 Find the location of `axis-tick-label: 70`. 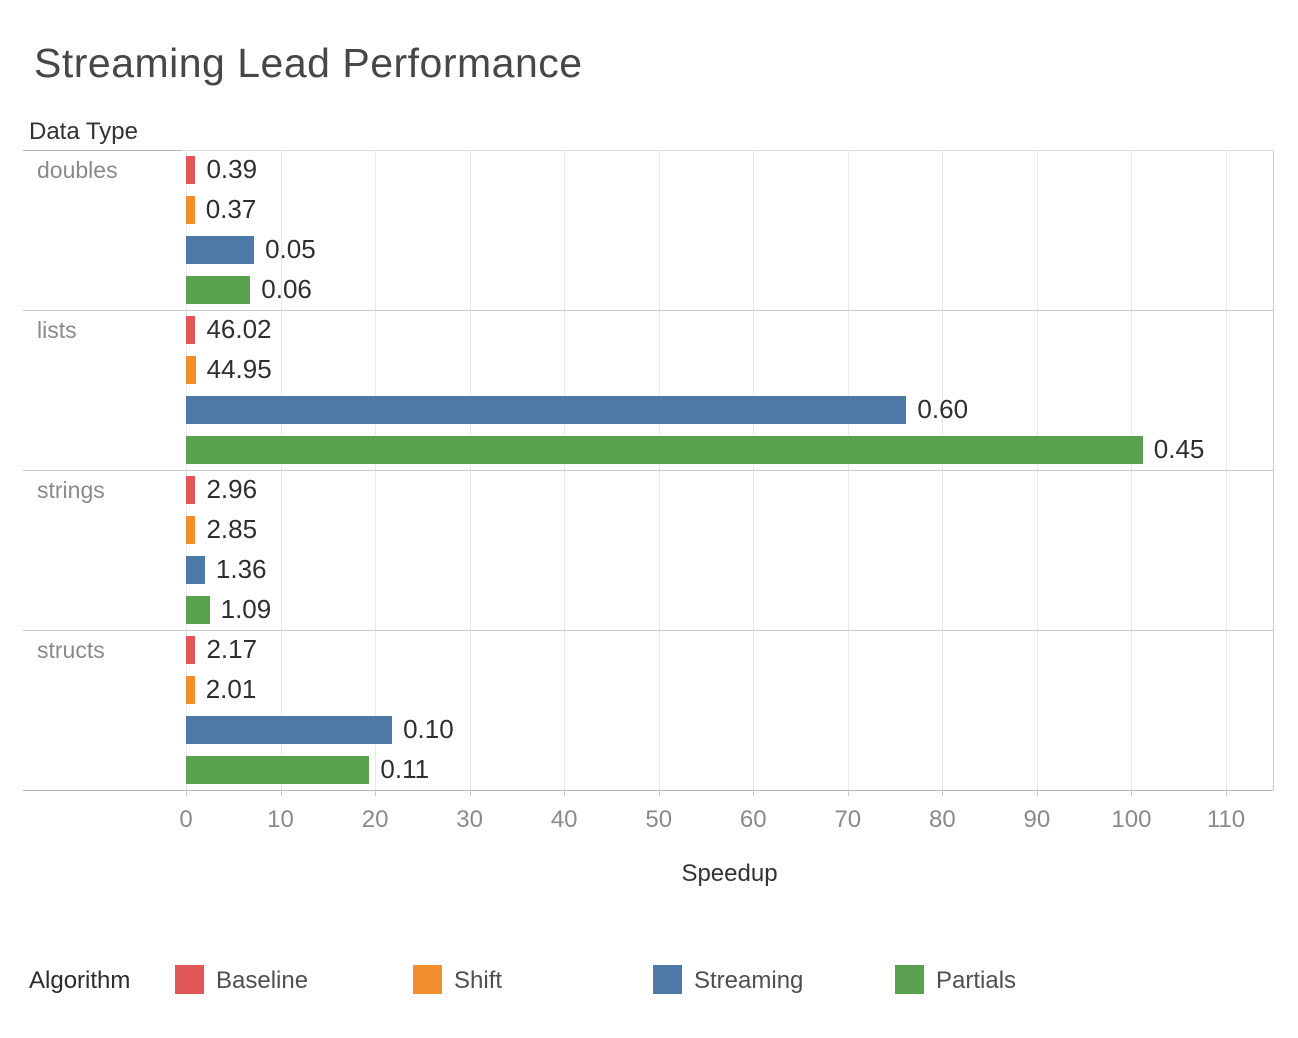

axis-tick-label: 70 is located at coordinates (848, 819).